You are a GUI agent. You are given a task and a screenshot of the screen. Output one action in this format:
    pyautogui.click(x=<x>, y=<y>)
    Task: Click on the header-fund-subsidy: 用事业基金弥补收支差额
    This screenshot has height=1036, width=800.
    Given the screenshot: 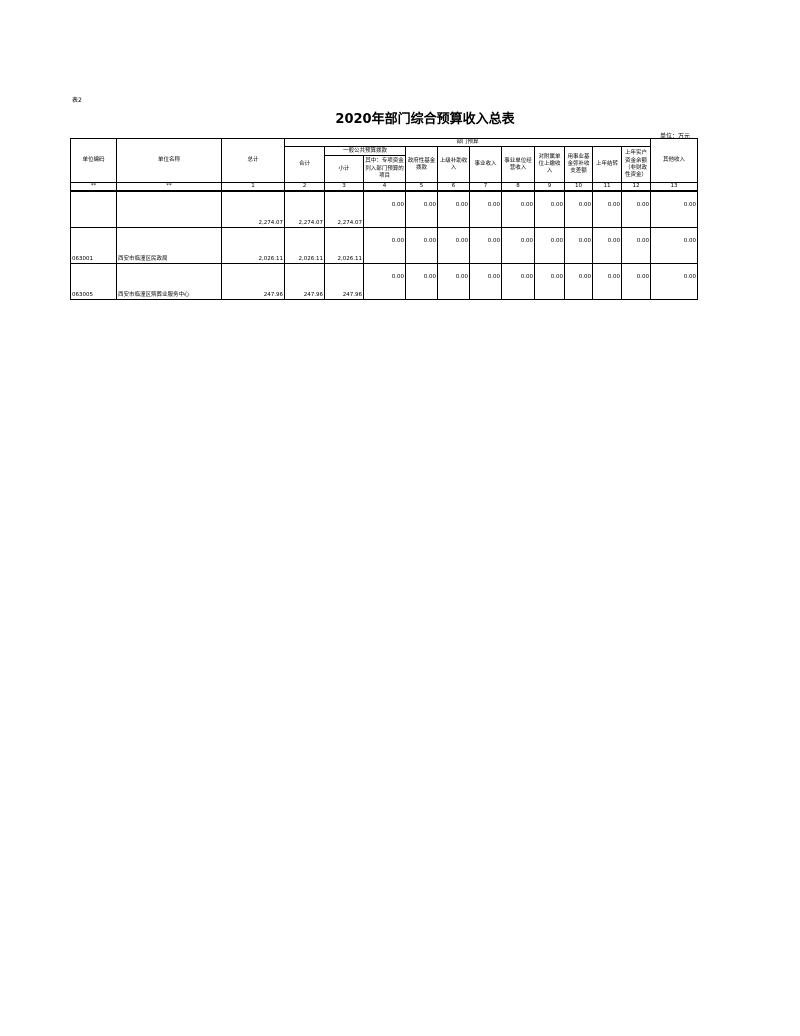 What is the action you would take?
    pyautogui.click(x=578, y=165)
    